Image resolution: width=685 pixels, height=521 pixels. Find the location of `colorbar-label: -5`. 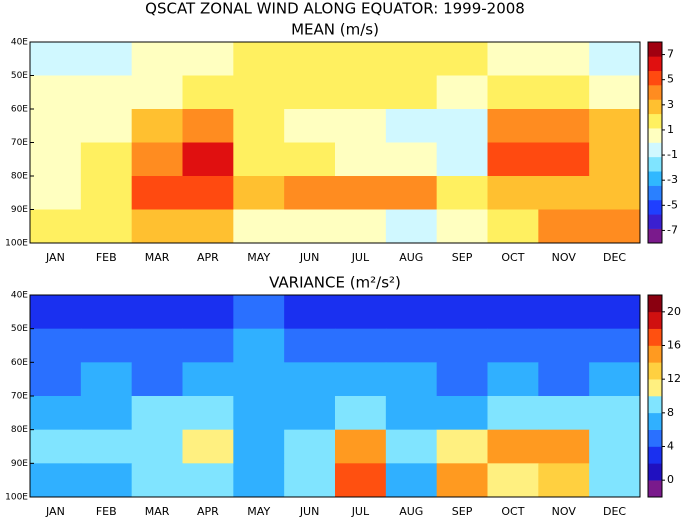

colorbar-label: -5 is located at coordinates (672, 204).